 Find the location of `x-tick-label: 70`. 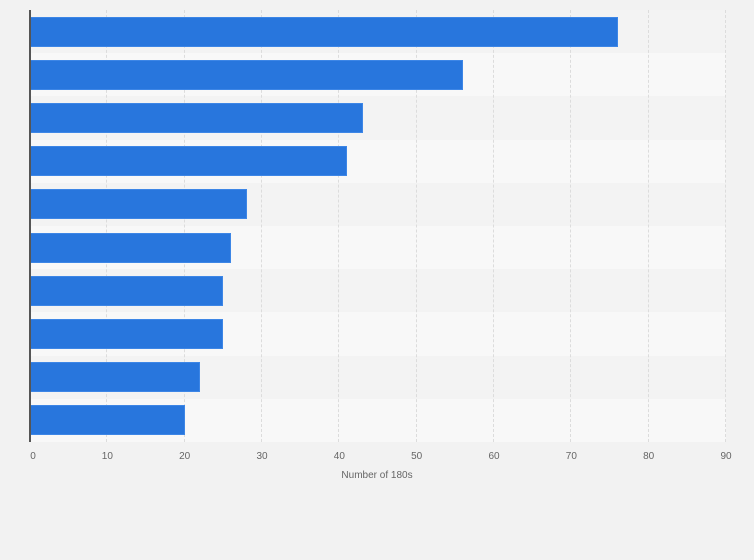

x-tick-label: 70 is located at coordinates (571, 456).